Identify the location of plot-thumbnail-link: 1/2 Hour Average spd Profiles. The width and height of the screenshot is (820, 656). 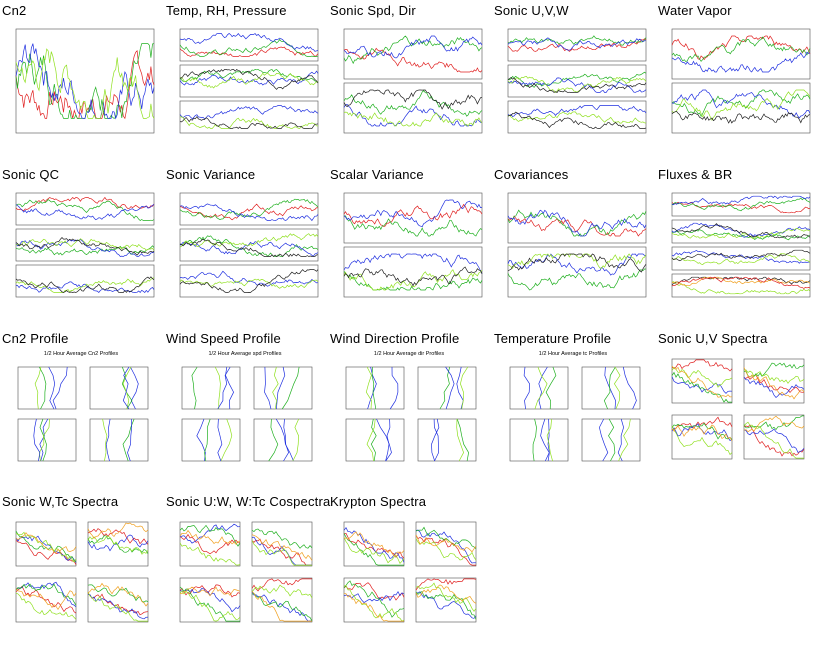
(245, 409).